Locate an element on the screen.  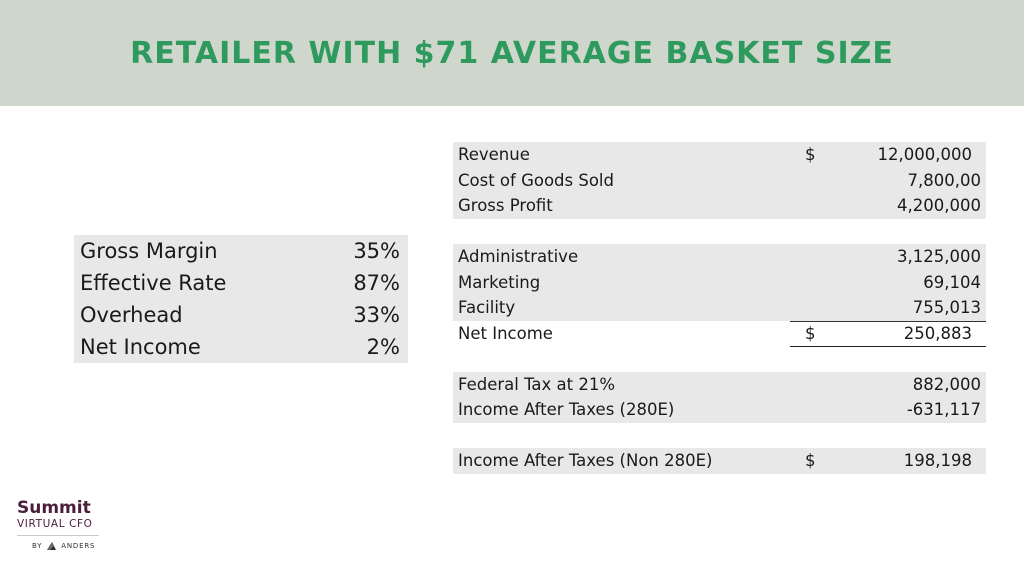
fin-row-cogs: Cost of Goods Sold 7,800,00 is located at coordinates (719, 180).